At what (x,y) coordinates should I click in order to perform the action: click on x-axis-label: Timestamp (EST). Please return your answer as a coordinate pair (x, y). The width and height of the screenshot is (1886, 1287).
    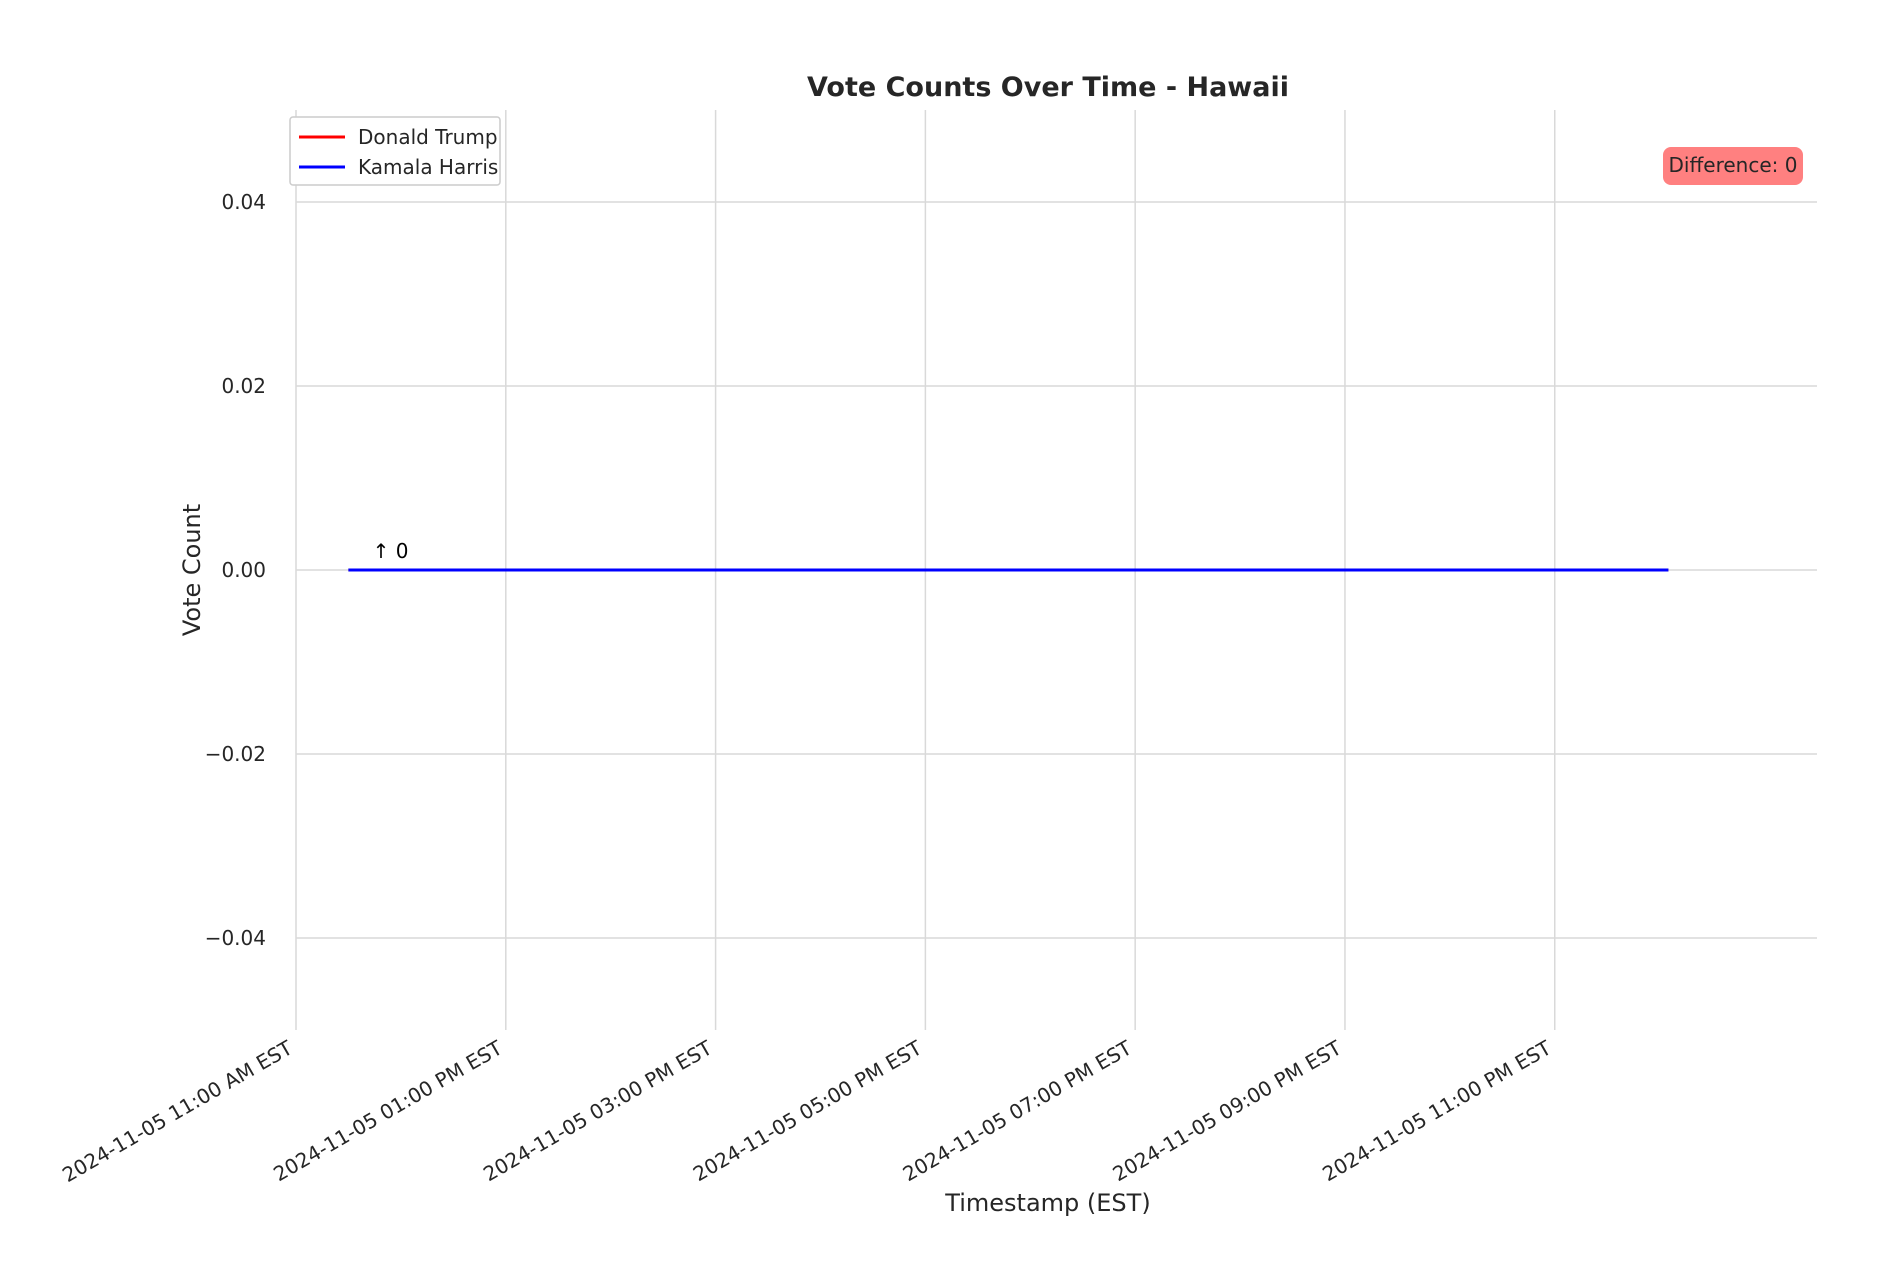
    Looking at the image, I should click on (1047, 1203).